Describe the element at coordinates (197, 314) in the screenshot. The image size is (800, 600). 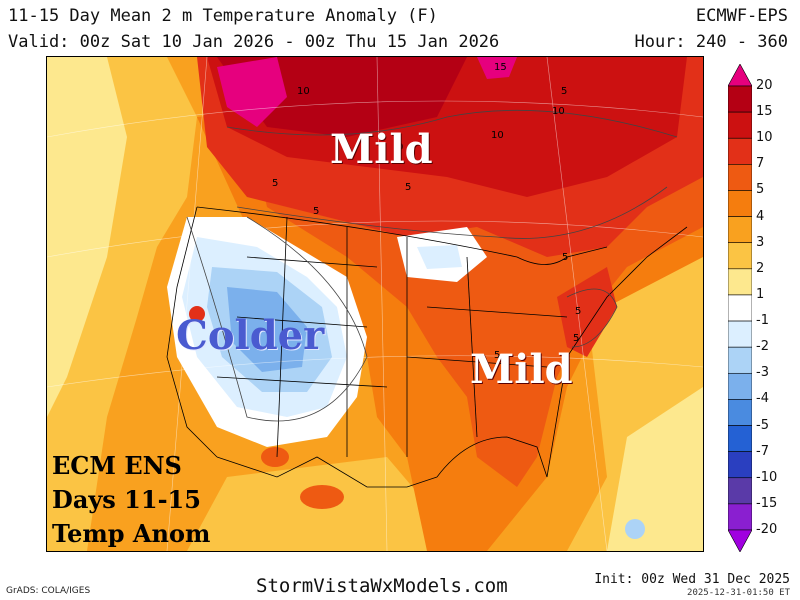
I see `nevada-warm-spot` at that location.